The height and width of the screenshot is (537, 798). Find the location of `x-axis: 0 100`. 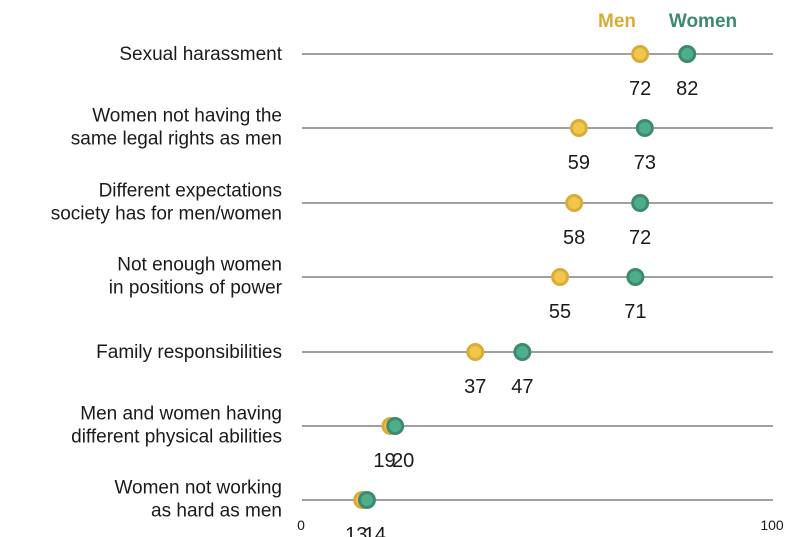

x-axis: 0 100 is located at coordinates (540, 525).